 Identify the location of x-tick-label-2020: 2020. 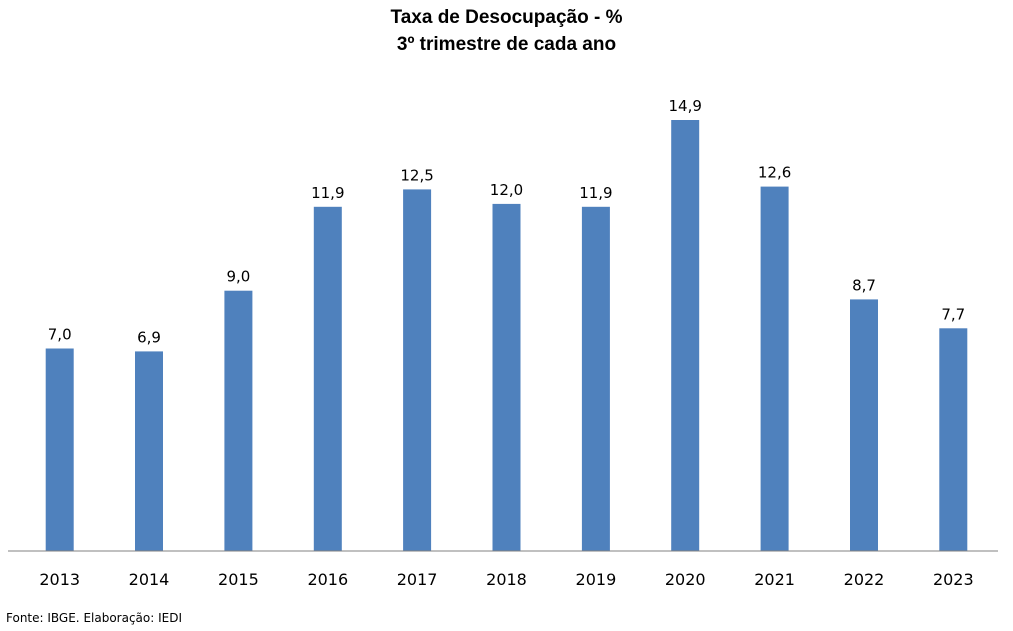
(685, 579).